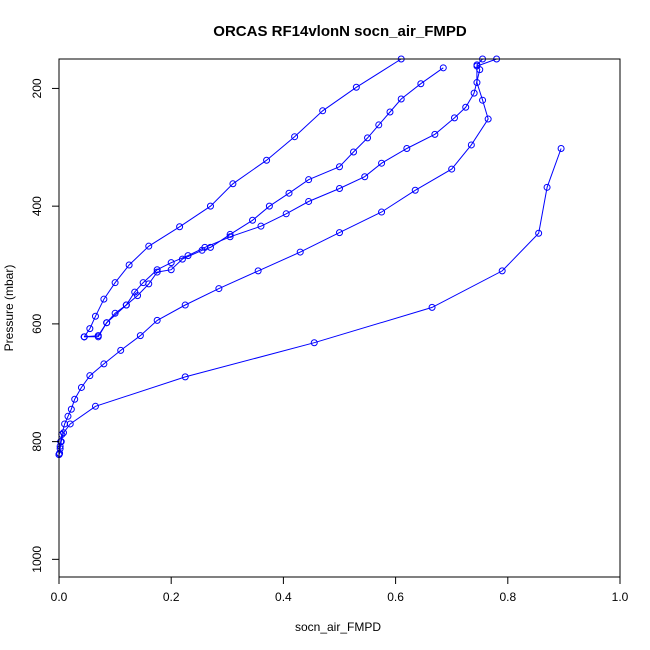  Describe the element at coordinates (338, 627) in the screenshot. I see `x-axis-label: socn_air_FMPD` at that location.